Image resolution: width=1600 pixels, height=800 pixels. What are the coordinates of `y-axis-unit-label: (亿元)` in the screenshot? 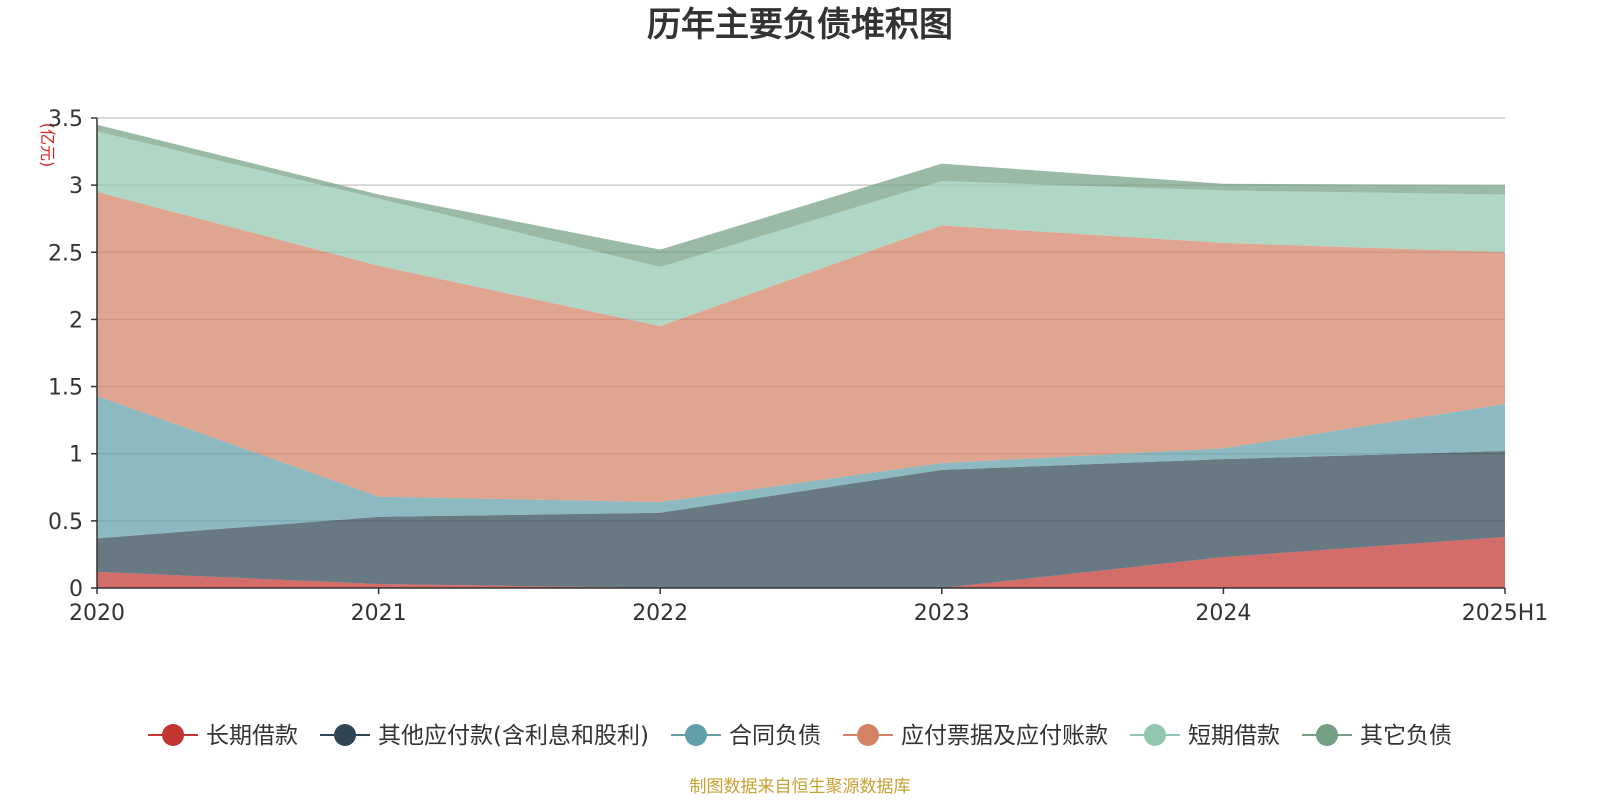 It's located at (47, 145).